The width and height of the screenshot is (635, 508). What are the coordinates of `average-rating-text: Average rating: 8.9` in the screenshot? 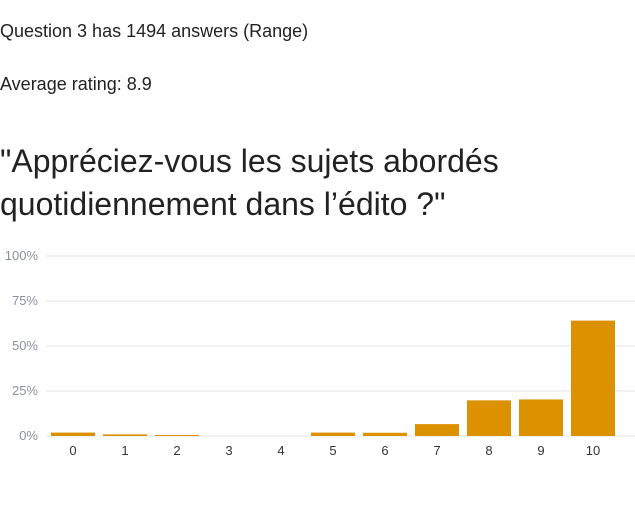 It's located at (76, 84).